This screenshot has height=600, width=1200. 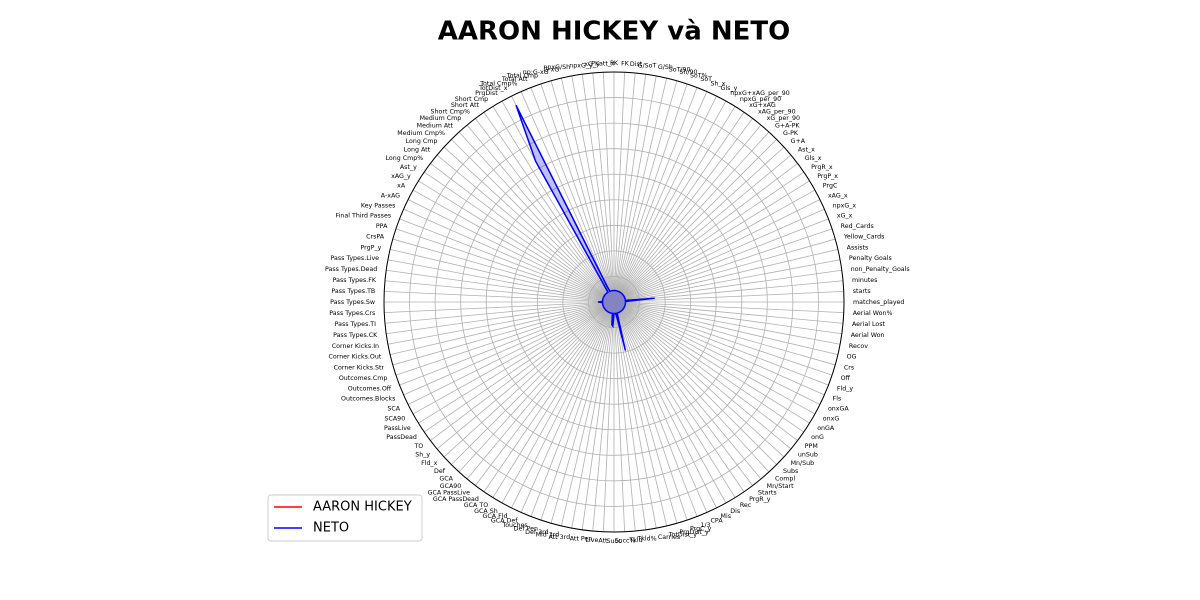 I want to click on category-label: Long Cmp, so click(x=422, y=141).